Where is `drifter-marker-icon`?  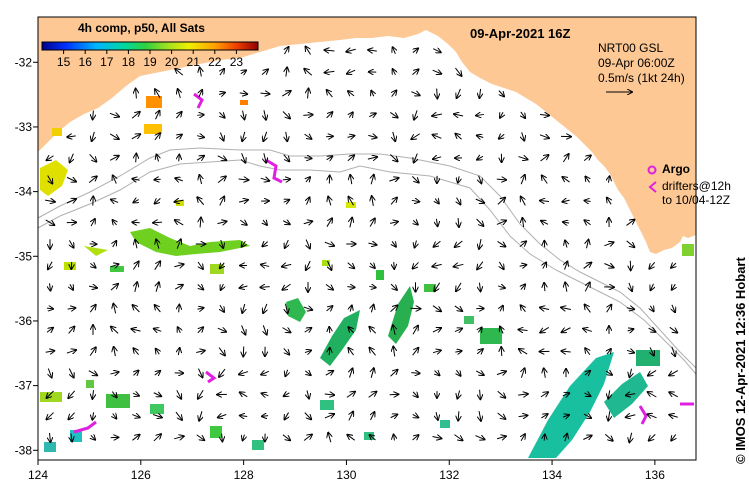
drifter-marker-icon is located at coordinates (652, 187).